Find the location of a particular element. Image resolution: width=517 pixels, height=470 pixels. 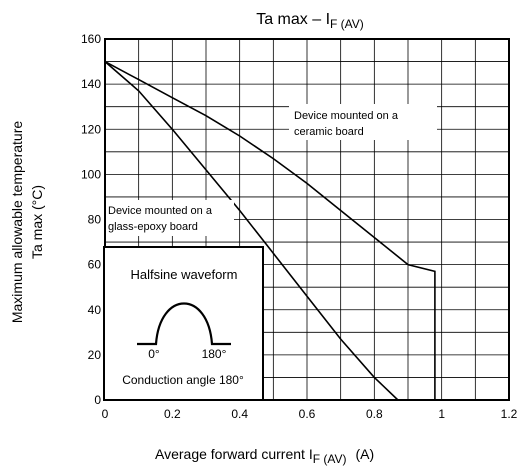

glass-annotation-line1: Device mounted on a is located at coordinates (160, 211).